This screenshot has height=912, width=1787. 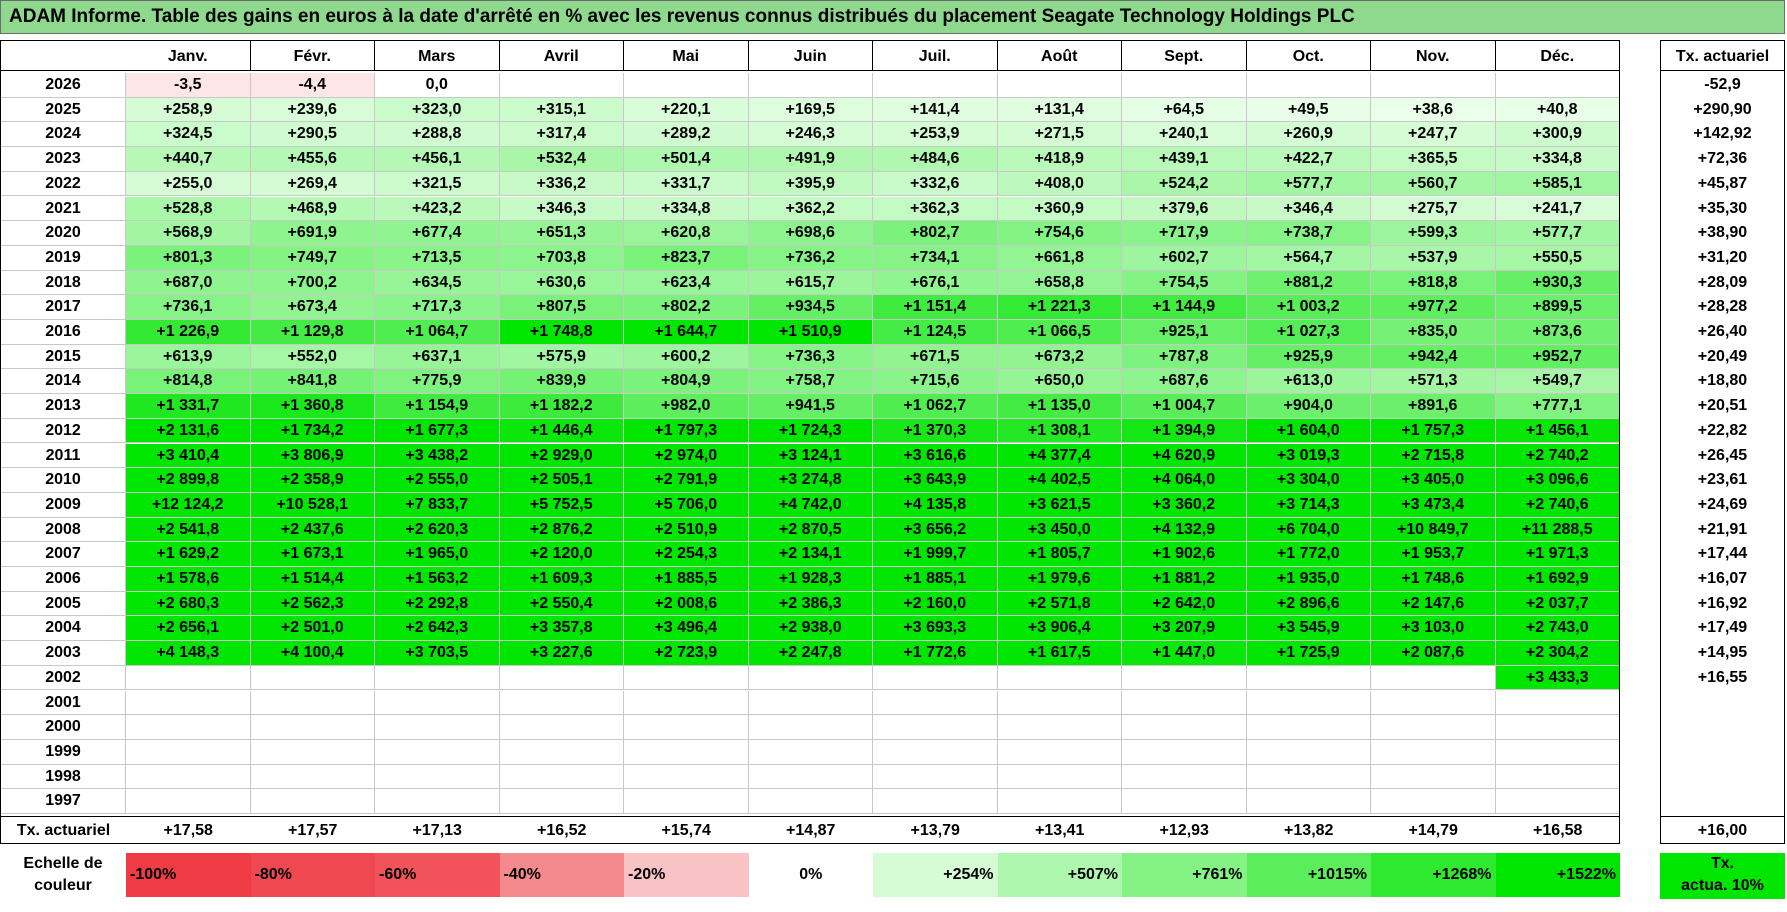 What do you see at coordinates (686, 307) in the screenshot?
I see `table-cell: +802,2` at bounding box center [686, 307].